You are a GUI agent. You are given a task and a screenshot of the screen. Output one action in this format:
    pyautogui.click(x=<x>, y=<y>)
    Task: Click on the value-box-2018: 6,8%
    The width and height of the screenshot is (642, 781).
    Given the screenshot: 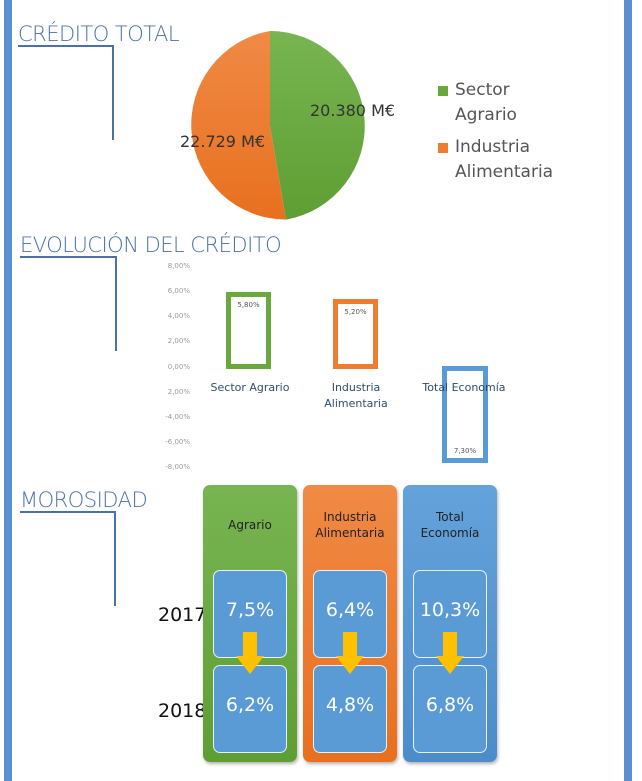 What is the action you would take?
    pyautogui.click(x=450, y=709)
    